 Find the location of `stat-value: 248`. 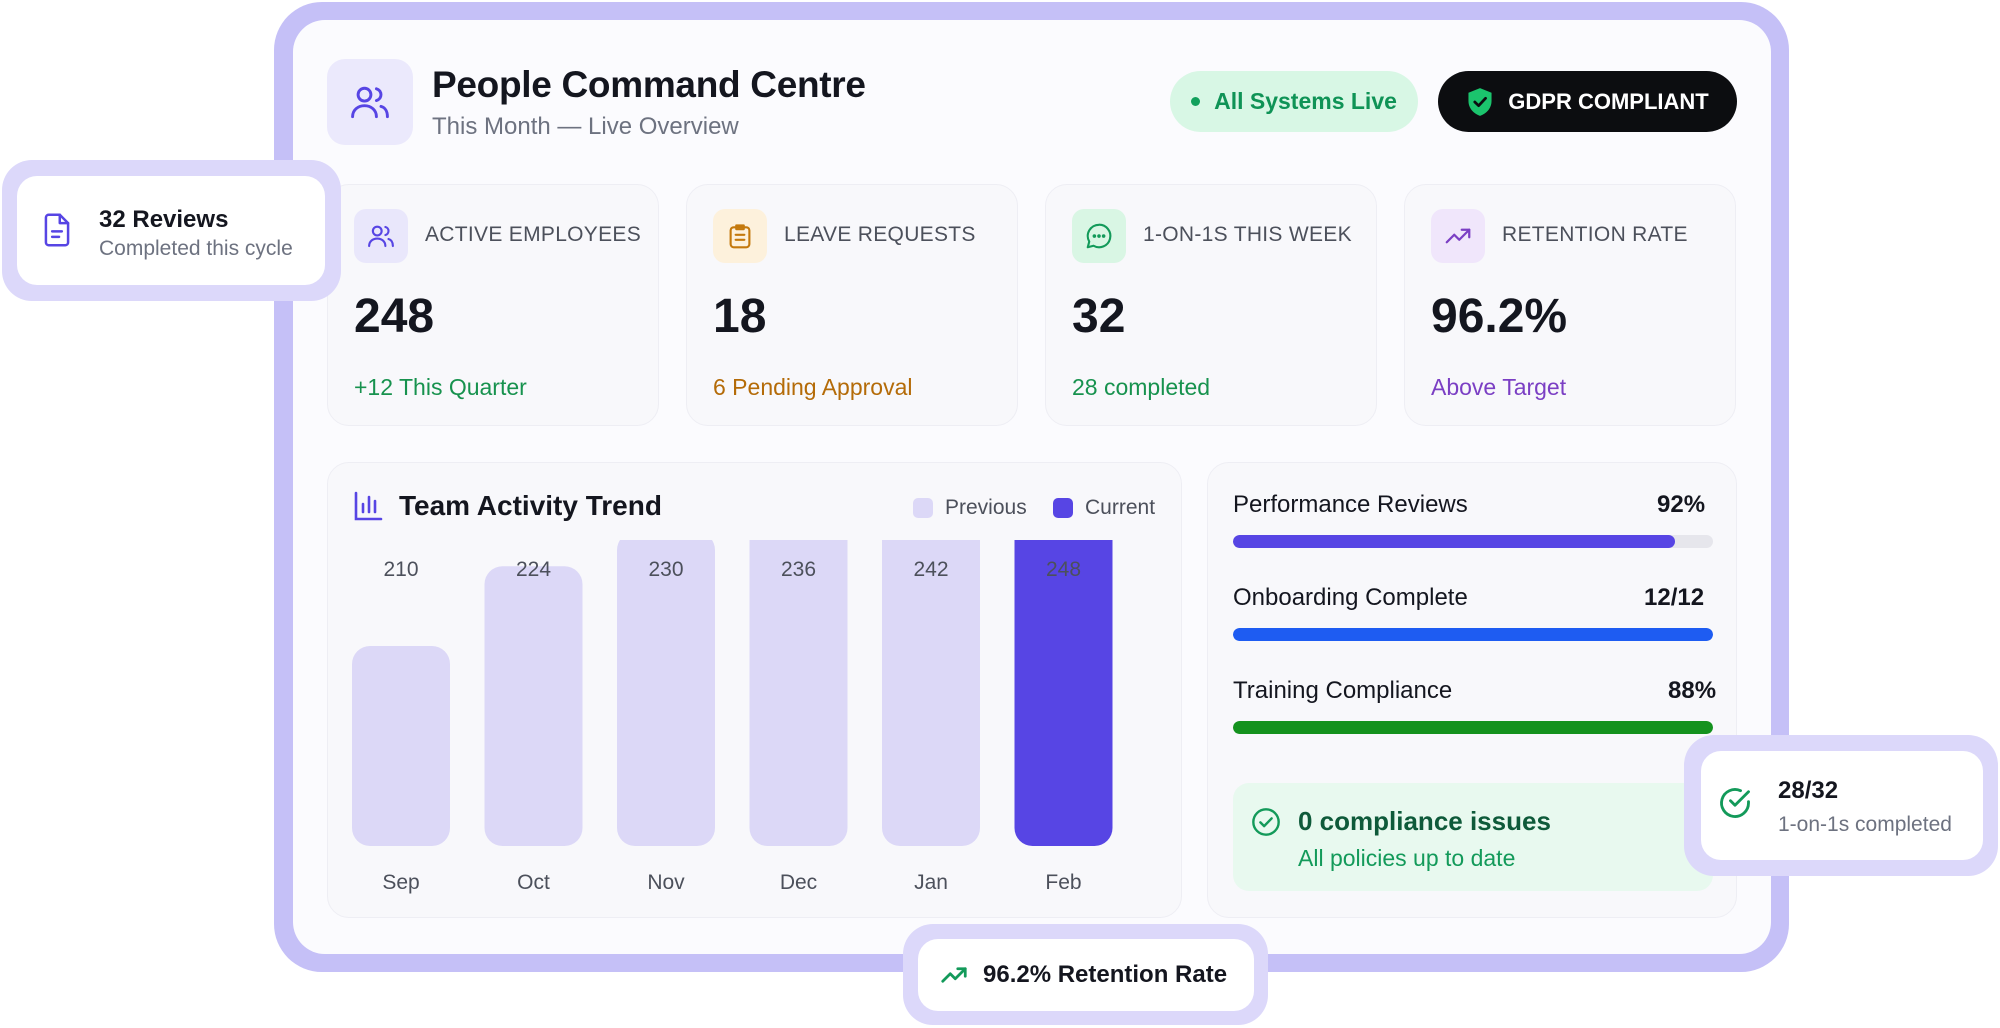

stat-value: 248 is located at coordinates (394, 316).